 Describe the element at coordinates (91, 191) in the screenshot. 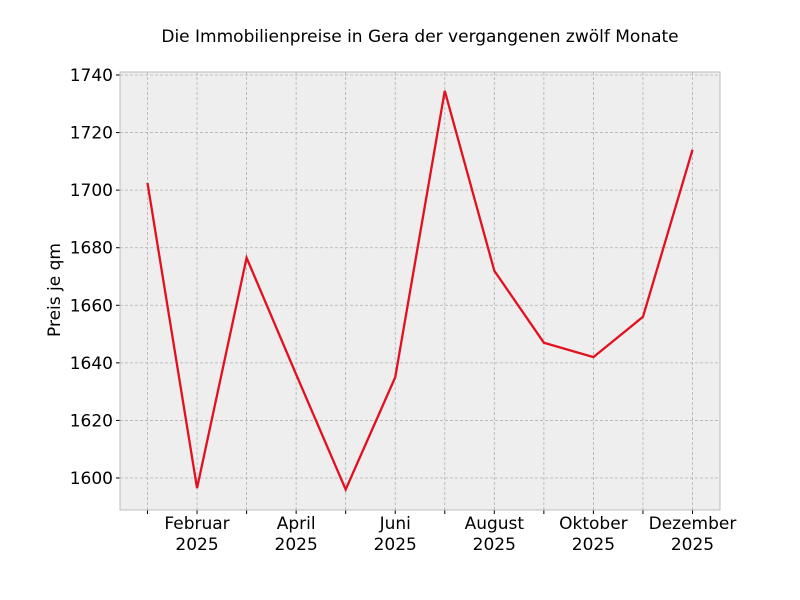

I see `y-tick-label: 1700` at that location.